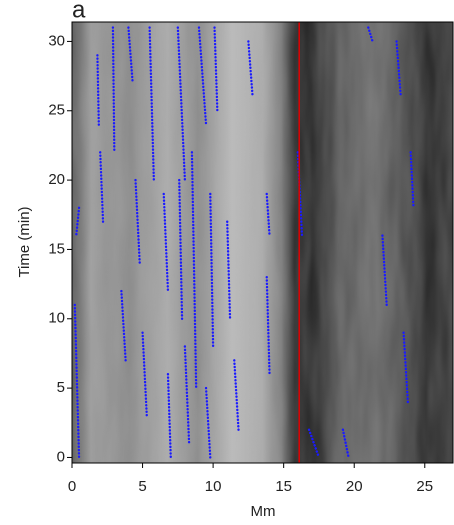 This screenshot has width=454, height=525. What do you see at coordinates (424, 486) in the screenshot?
I see `x-tick-label: 25` at bounding box center [424, 486].